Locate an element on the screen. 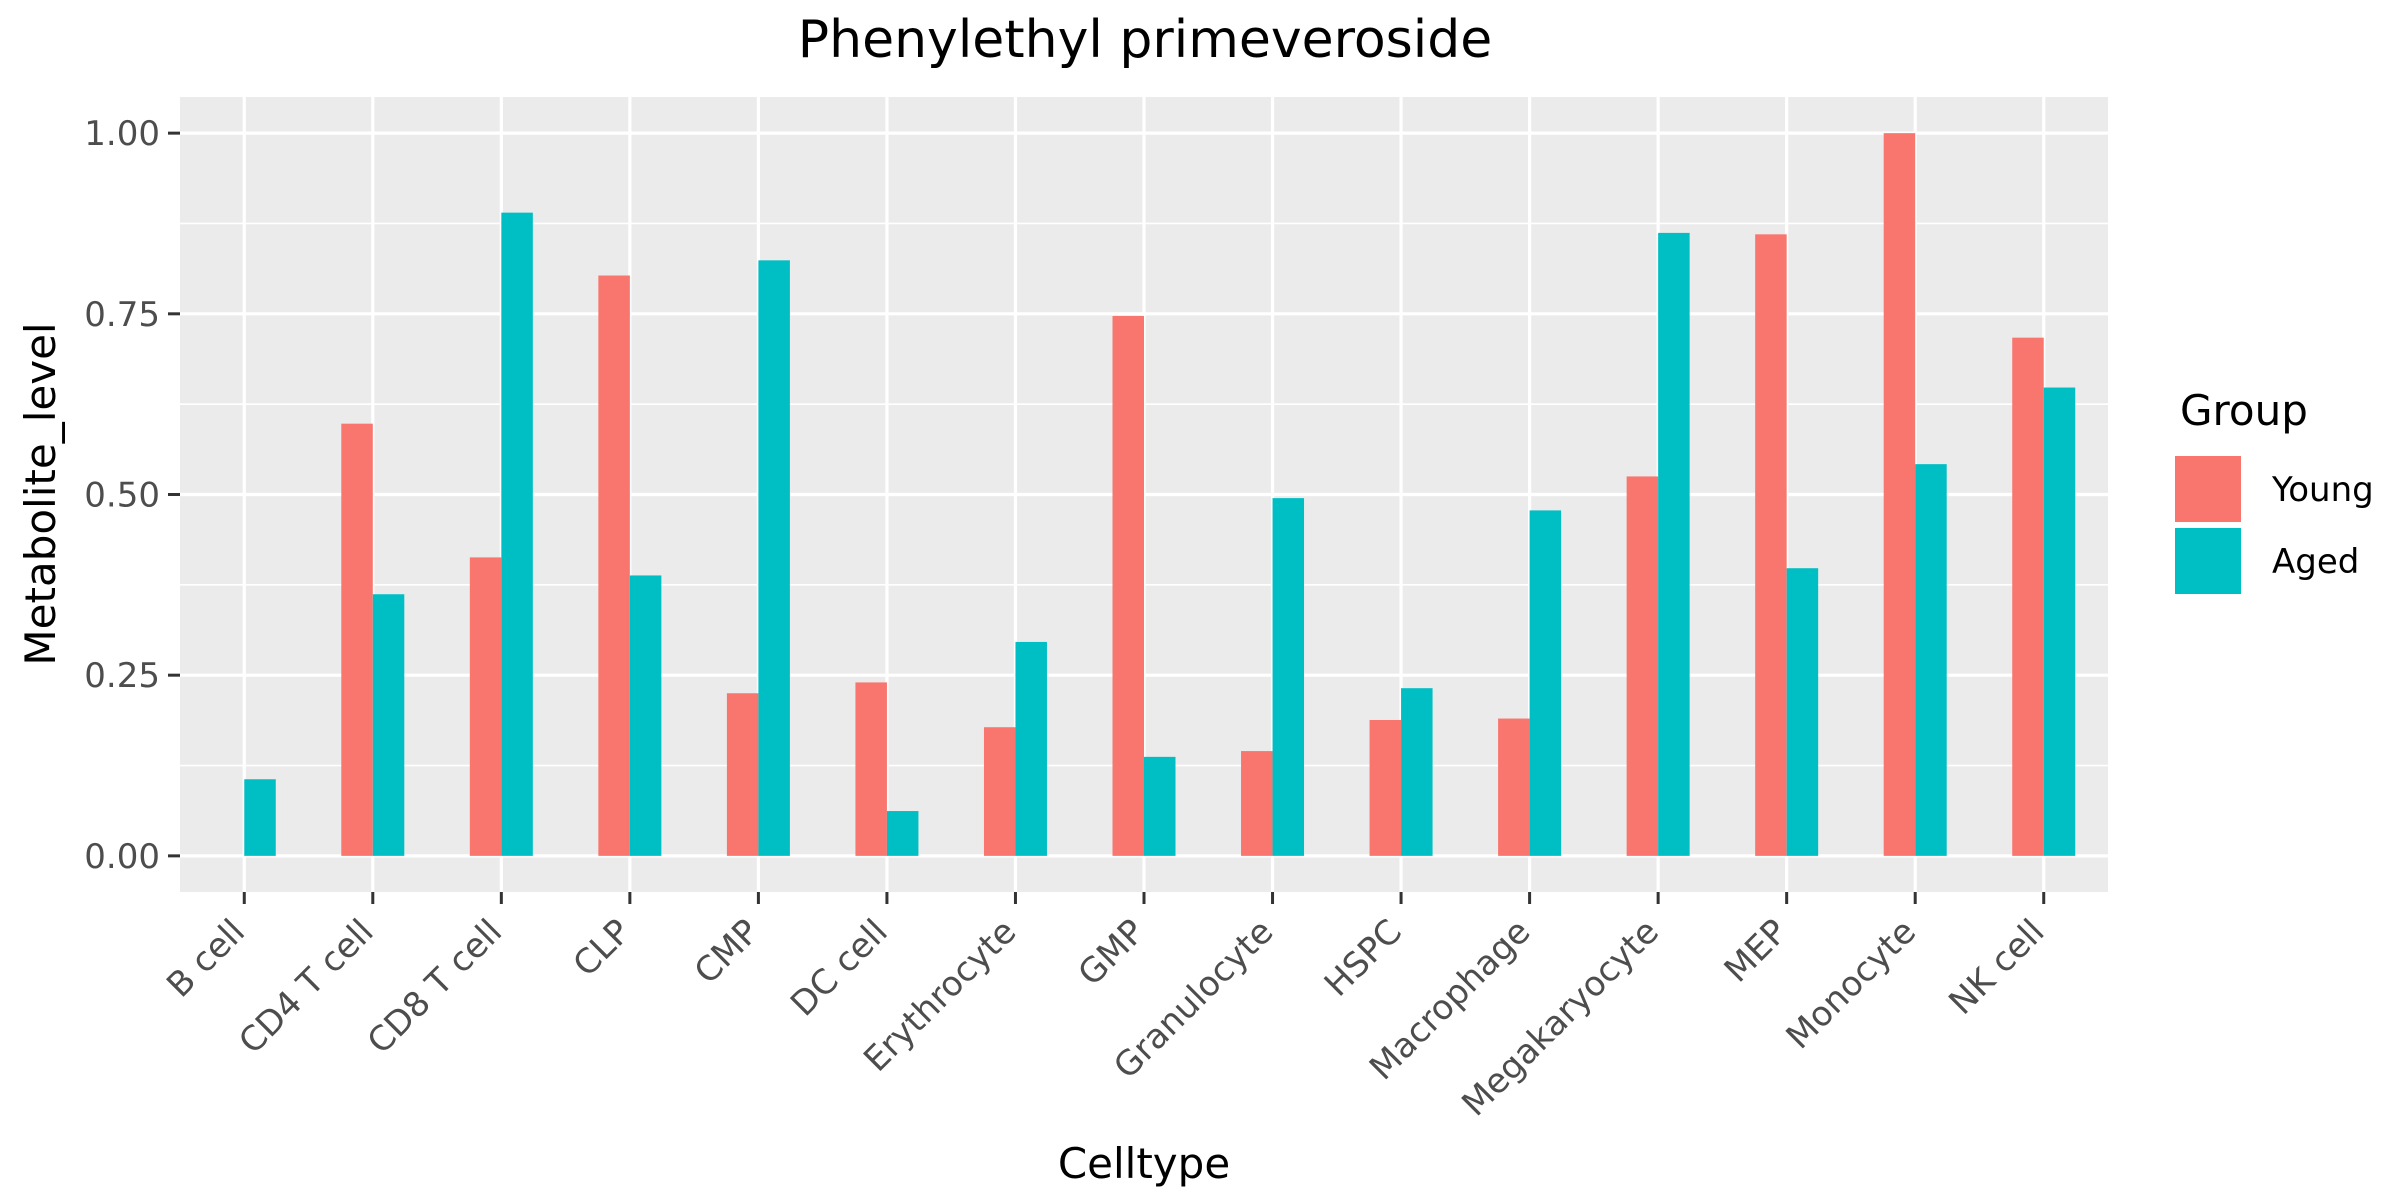 The image size is (2400, 1204). y-tick-label: 1.00 is located at coordinates (122, 134).